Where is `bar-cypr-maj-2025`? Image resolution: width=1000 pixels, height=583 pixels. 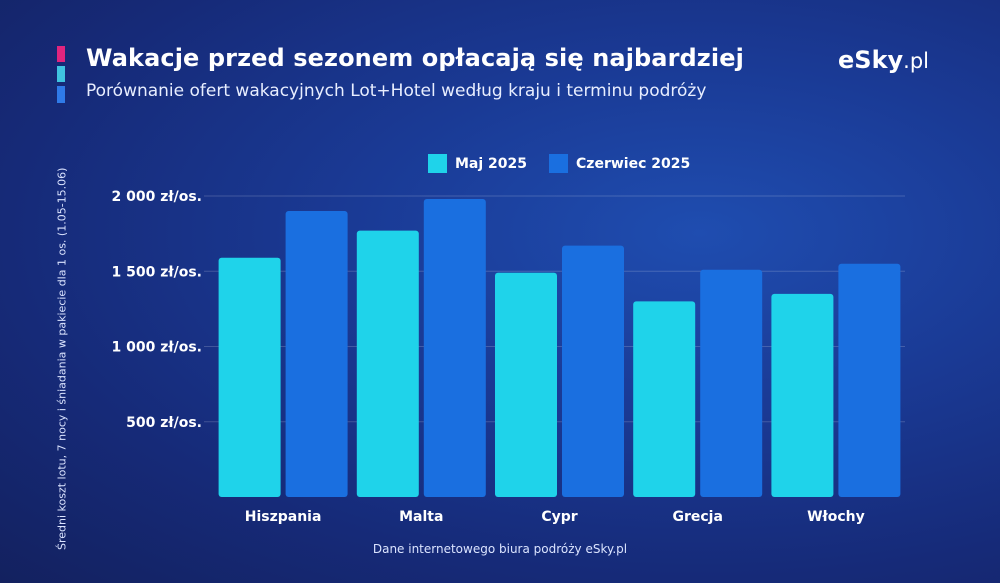
bar-cypr-maj-2025 is located at coordinates (526, 384).